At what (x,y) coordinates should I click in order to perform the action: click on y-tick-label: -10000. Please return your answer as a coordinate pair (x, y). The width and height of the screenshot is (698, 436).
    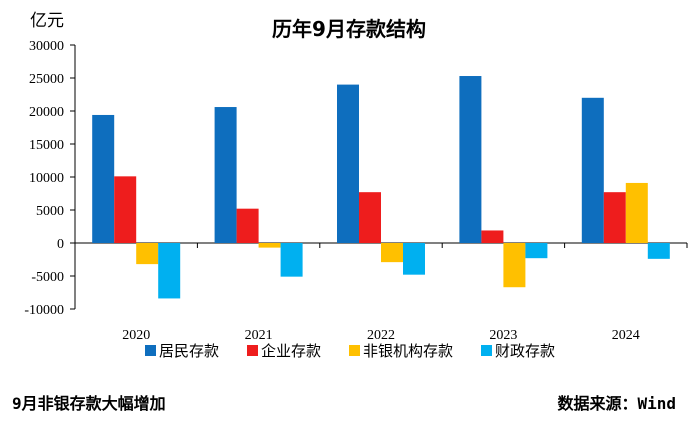
    Looking at the image, I should click on (44, 310).